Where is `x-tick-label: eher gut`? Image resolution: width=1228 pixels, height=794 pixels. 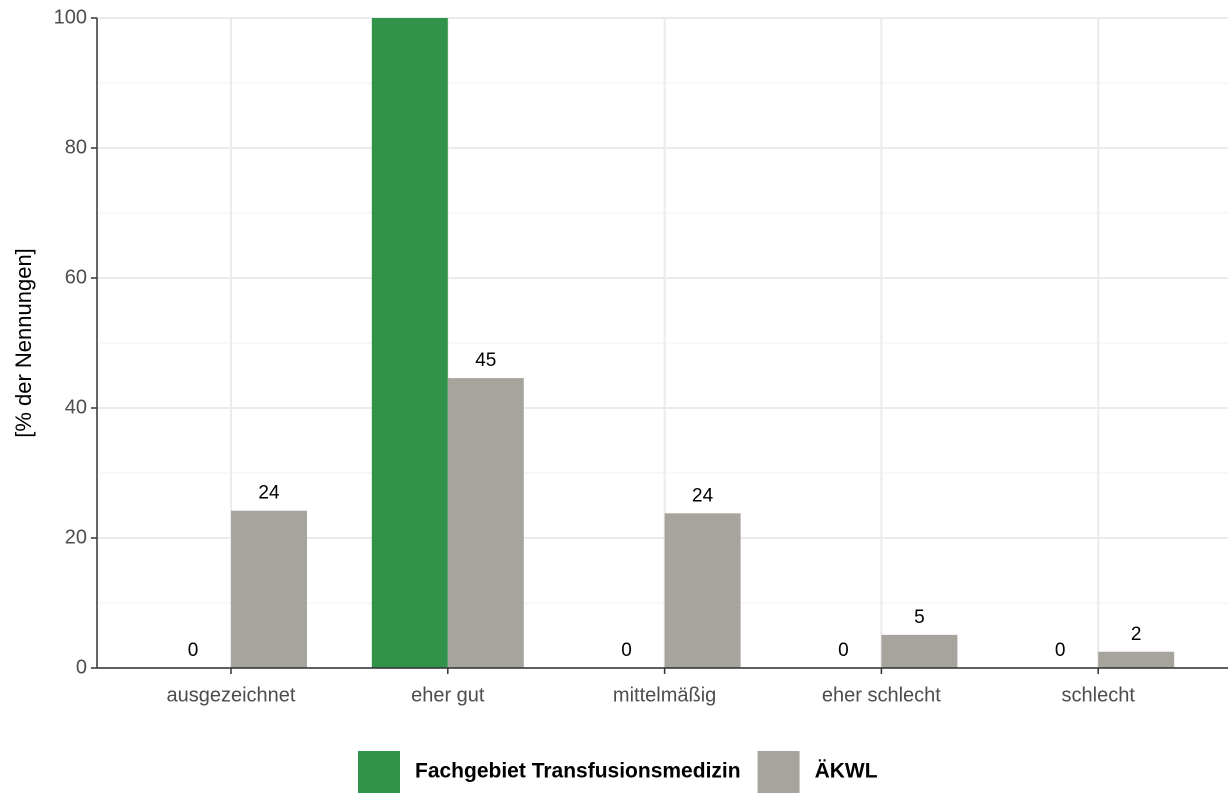 x-tick-label: eher gut is located at coordinates (448, 695).